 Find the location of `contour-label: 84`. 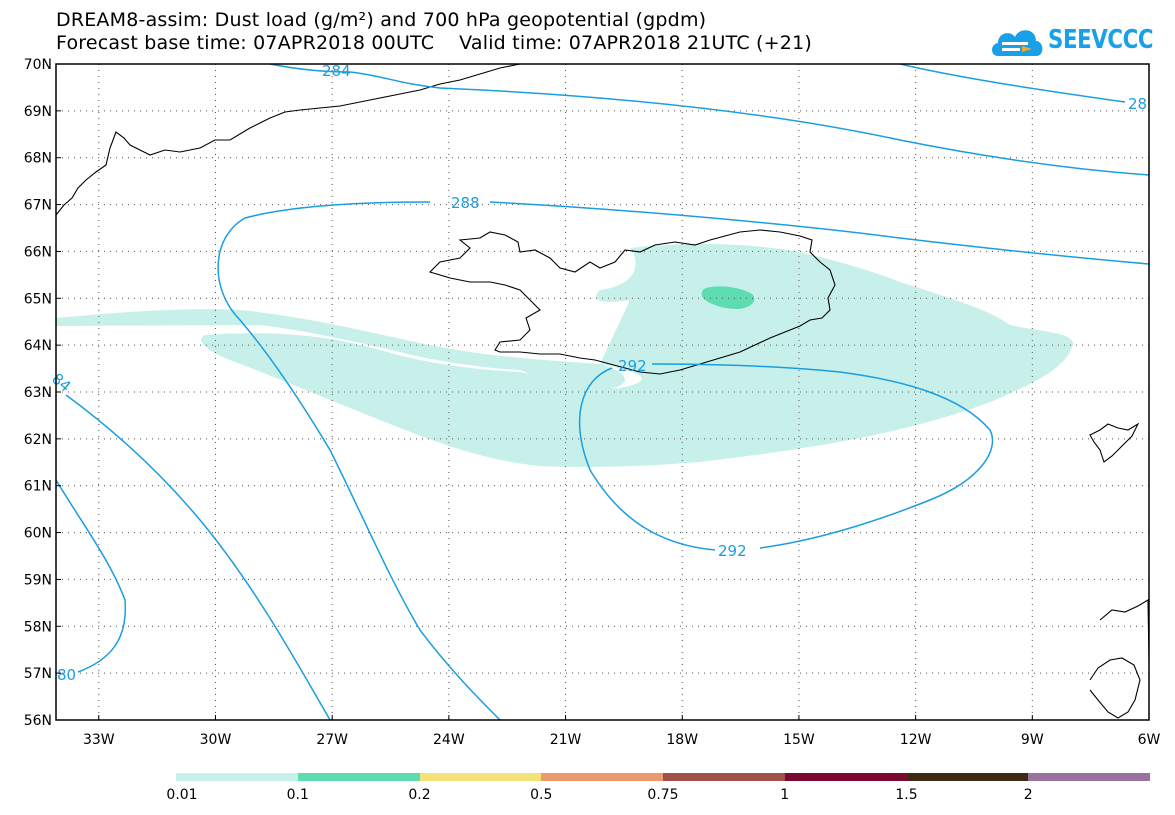

contour-label: 84 is located at coordinates (61, 382).